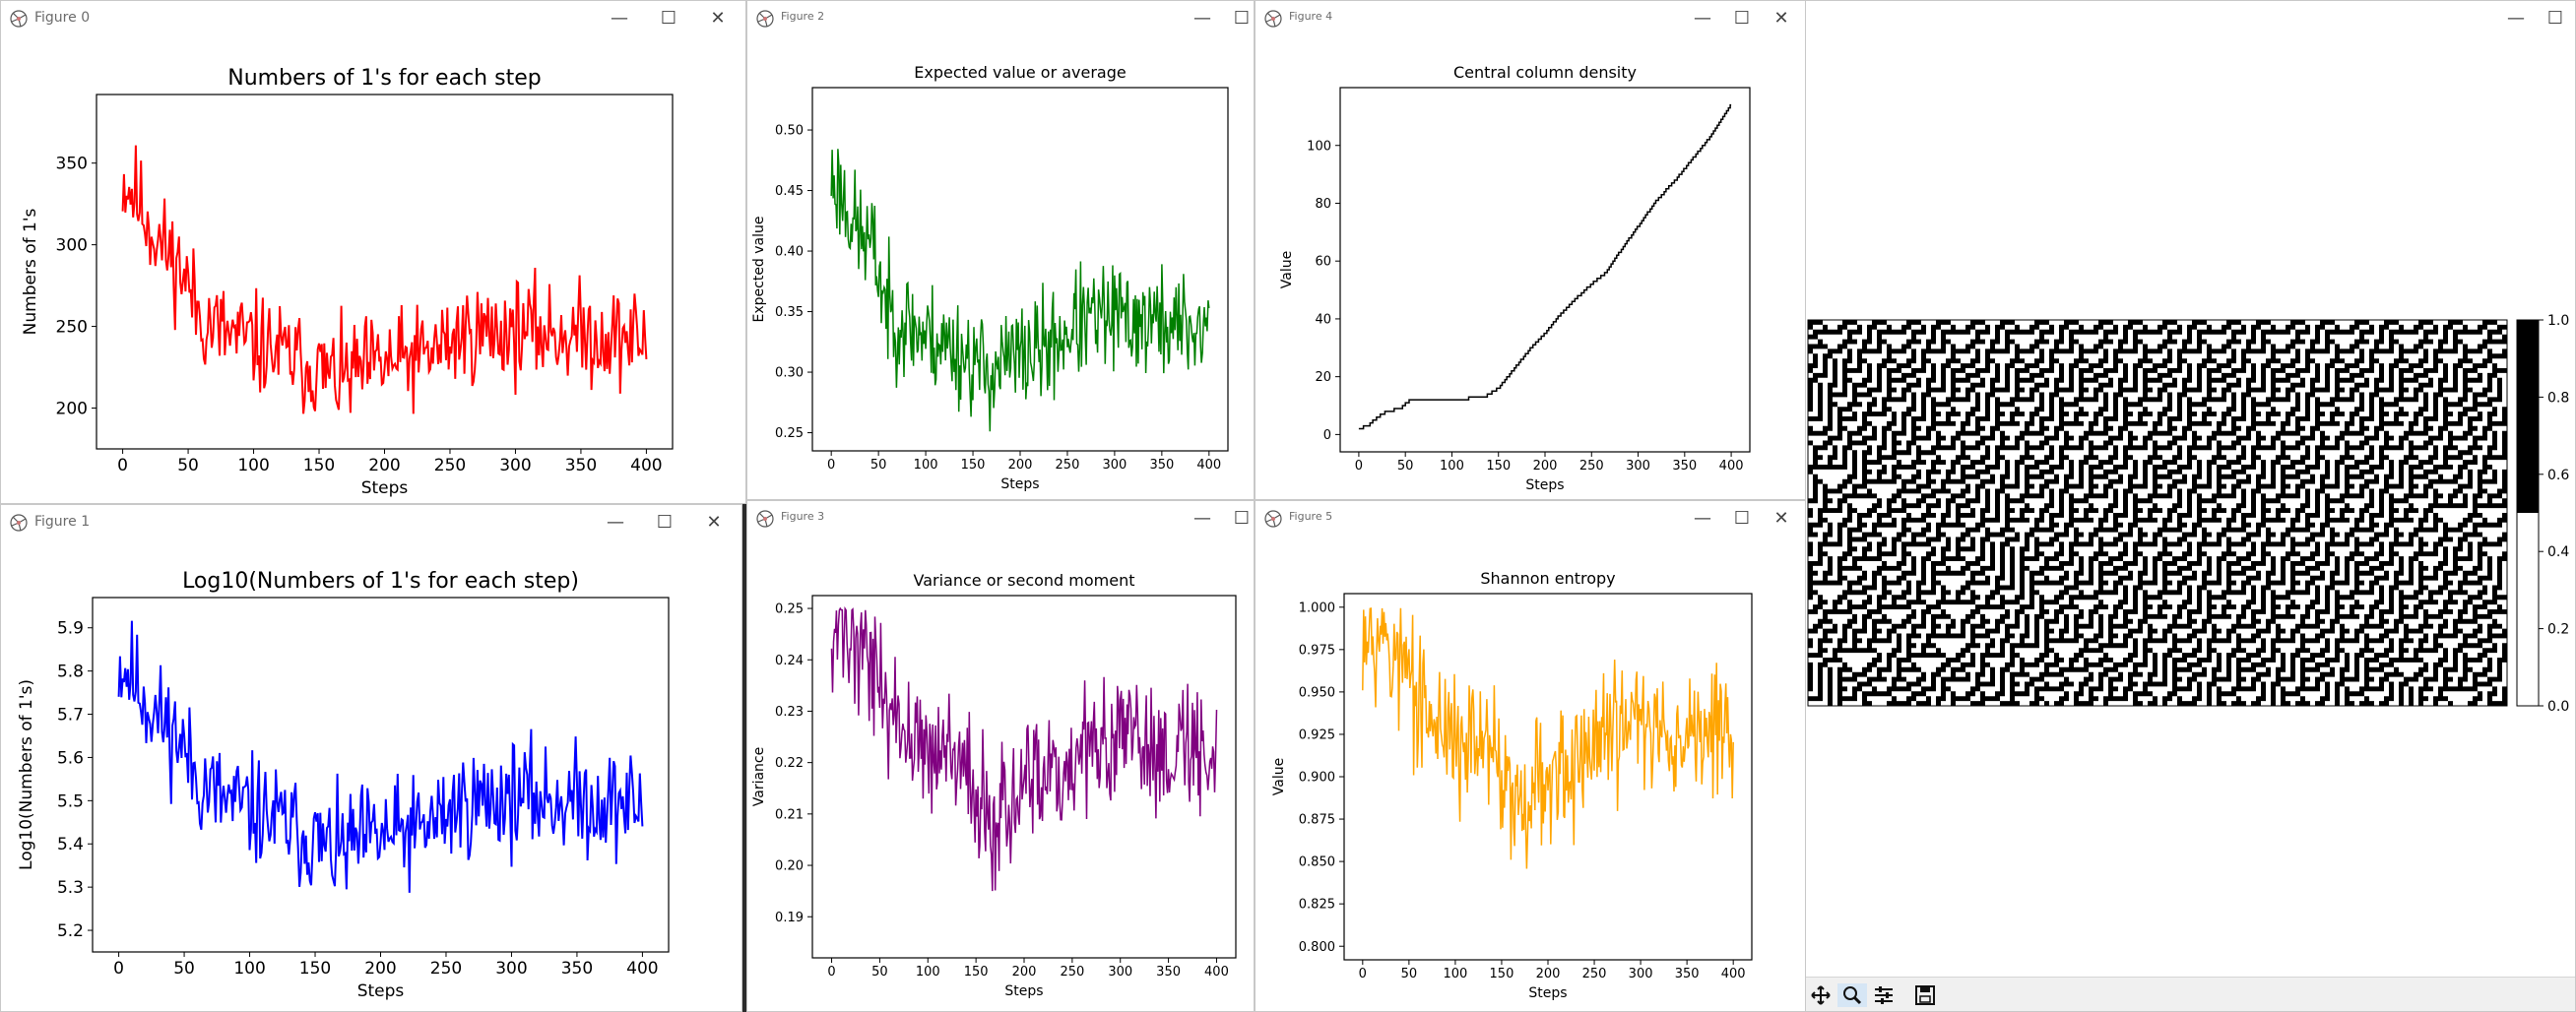 The image size is (2576, 1012). I want to click on figure-2-titlebar: Figure 2 — ☐, so click(1000, 18).